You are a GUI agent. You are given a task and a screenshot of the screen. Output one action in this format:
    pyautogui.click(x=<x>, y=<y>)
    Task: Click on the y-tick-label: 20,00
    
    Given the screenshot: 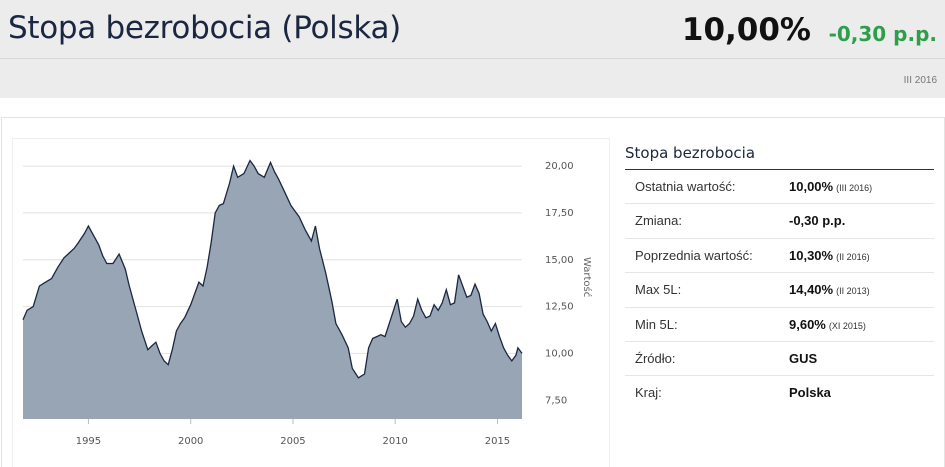 What is the action you would take?
    pyautogui.click(x=559, y=166)
    